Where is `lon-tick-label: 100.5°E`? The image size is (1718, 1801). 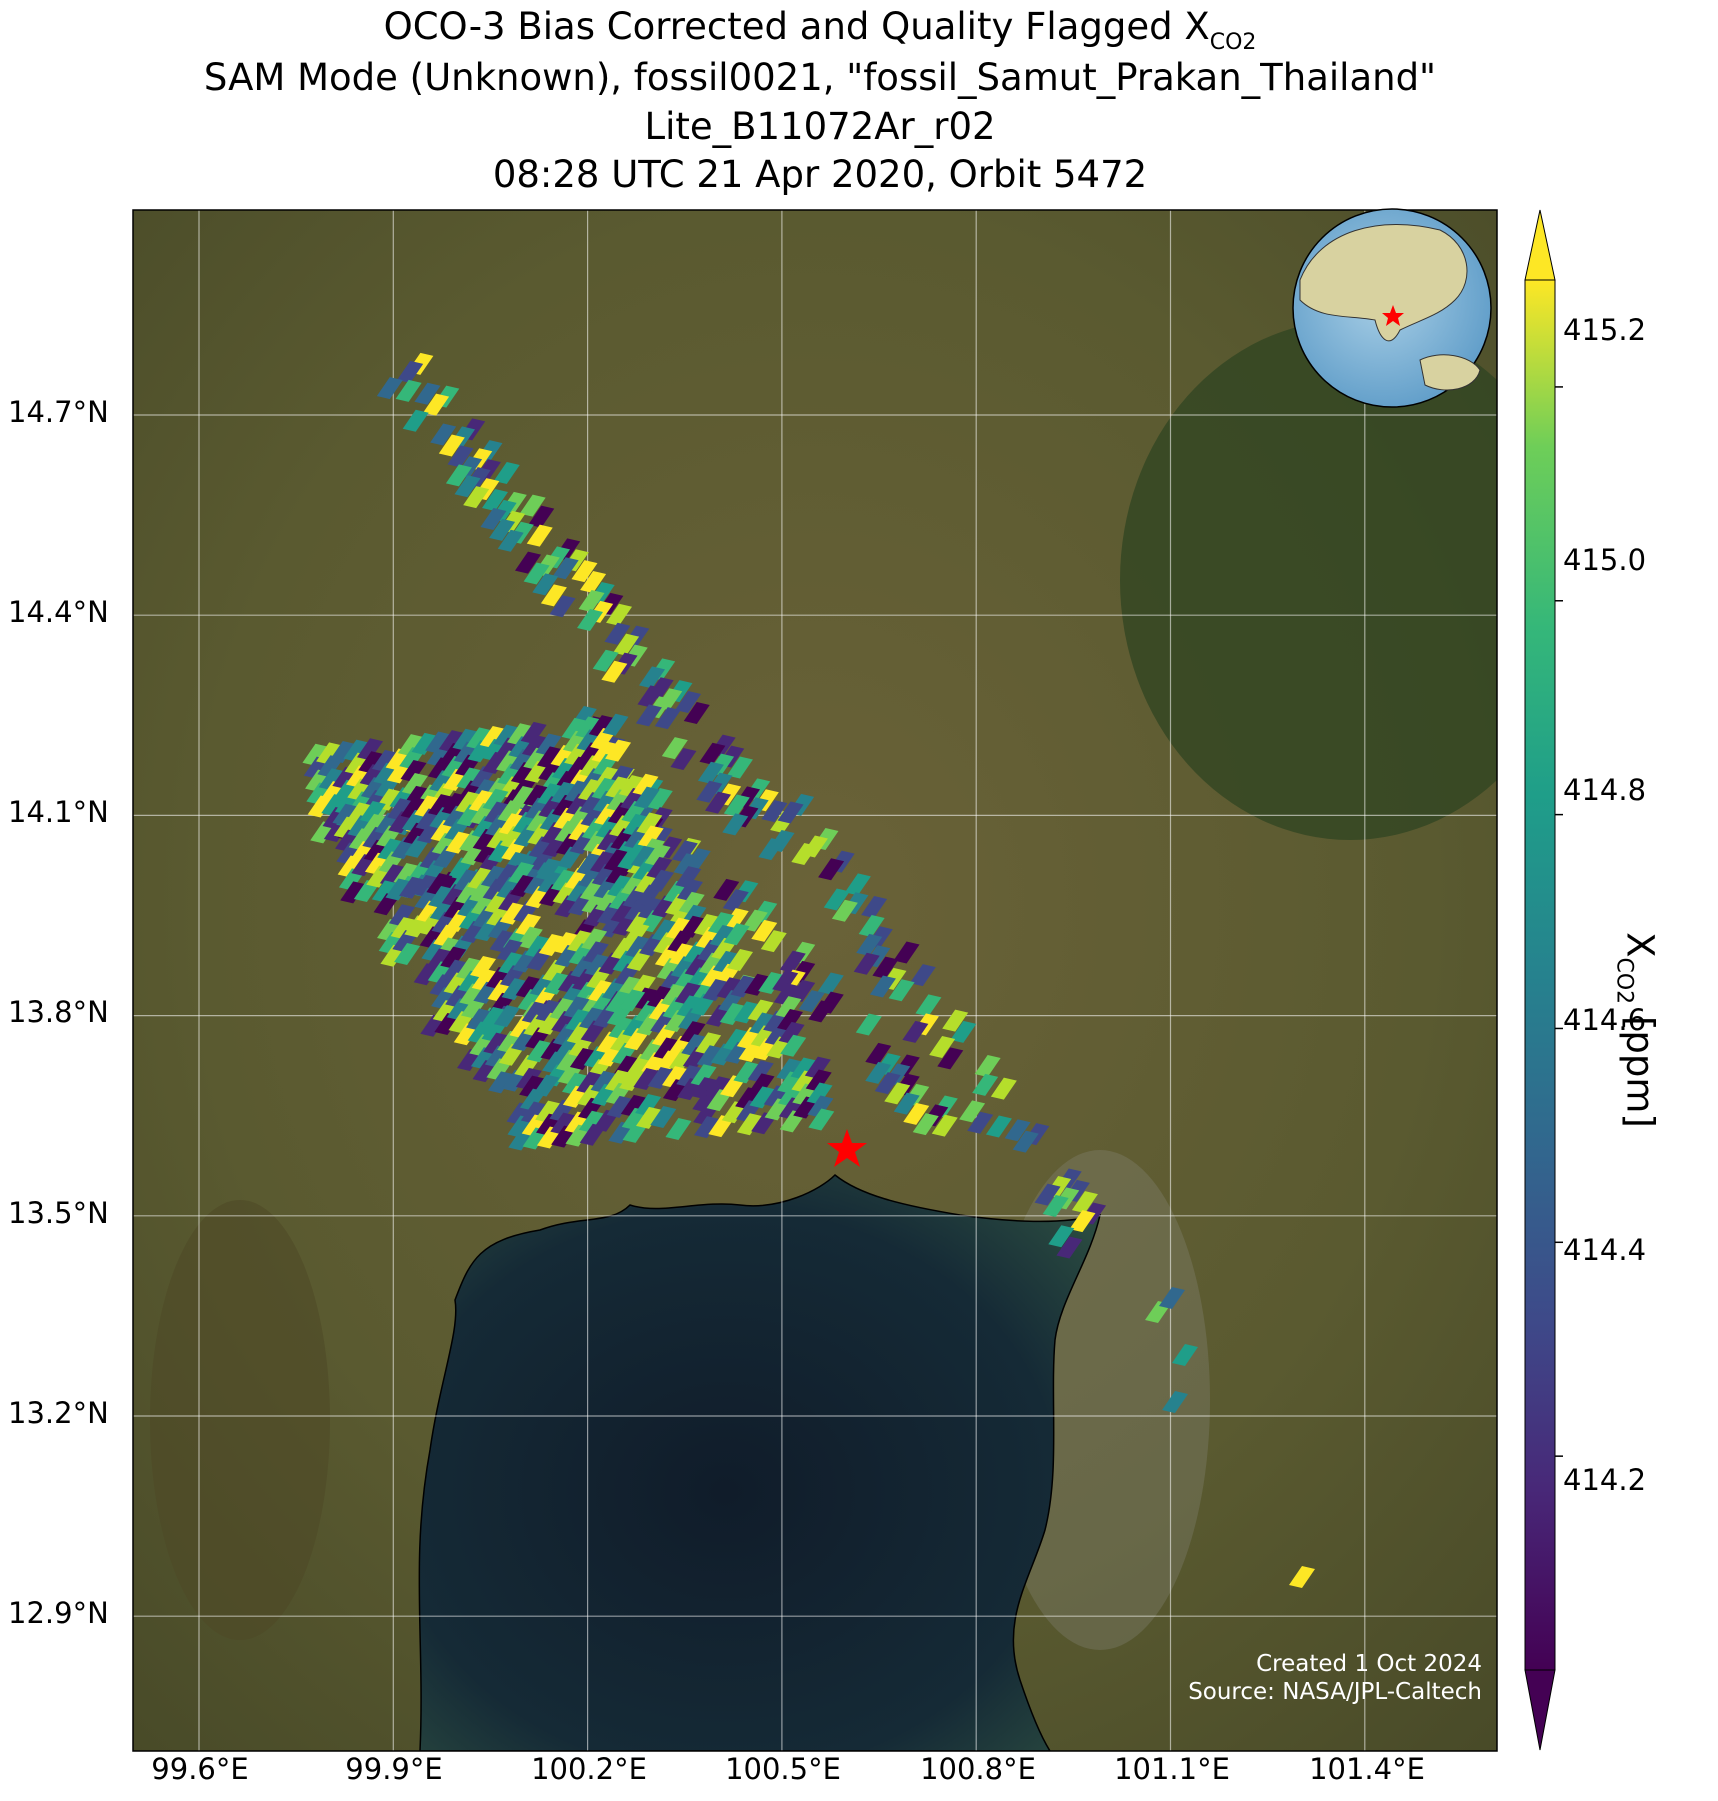 lon-tick-label: 100.5°E is located at coordinates (783, 1769).